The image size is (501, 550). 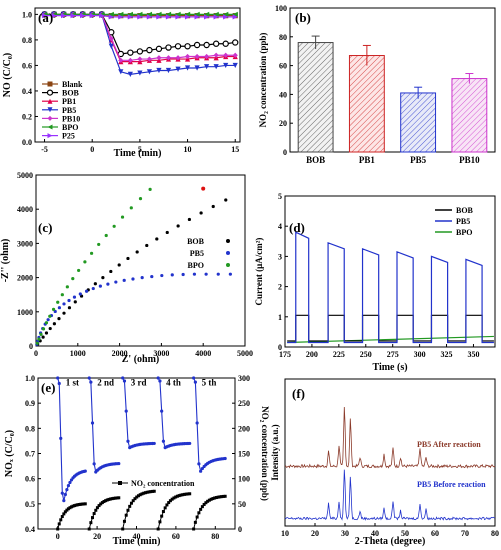 I want to click on y-tick-label: 0, so click(x=31, y=346).